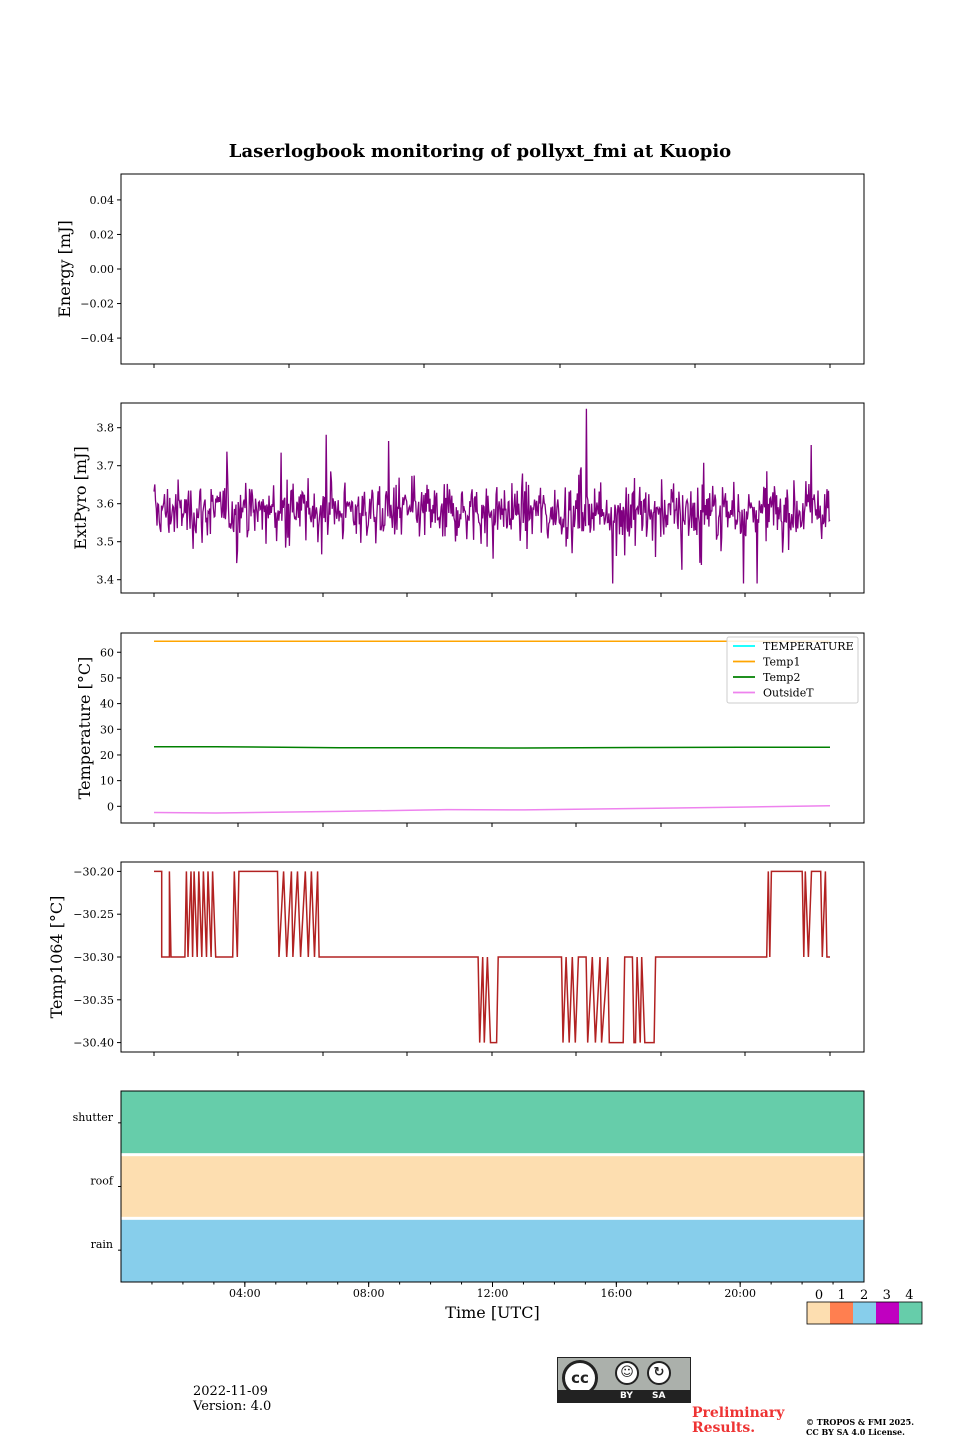  I want to click on legend-entry: OutsideT, so click(788, 693).